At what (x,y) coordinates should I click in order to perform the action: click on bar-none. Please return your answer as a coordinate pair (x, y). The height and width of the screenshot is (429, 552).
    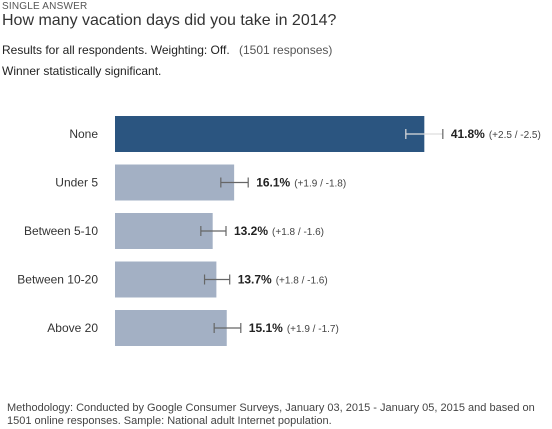
    Looking at the image, I should click on (270, 134).